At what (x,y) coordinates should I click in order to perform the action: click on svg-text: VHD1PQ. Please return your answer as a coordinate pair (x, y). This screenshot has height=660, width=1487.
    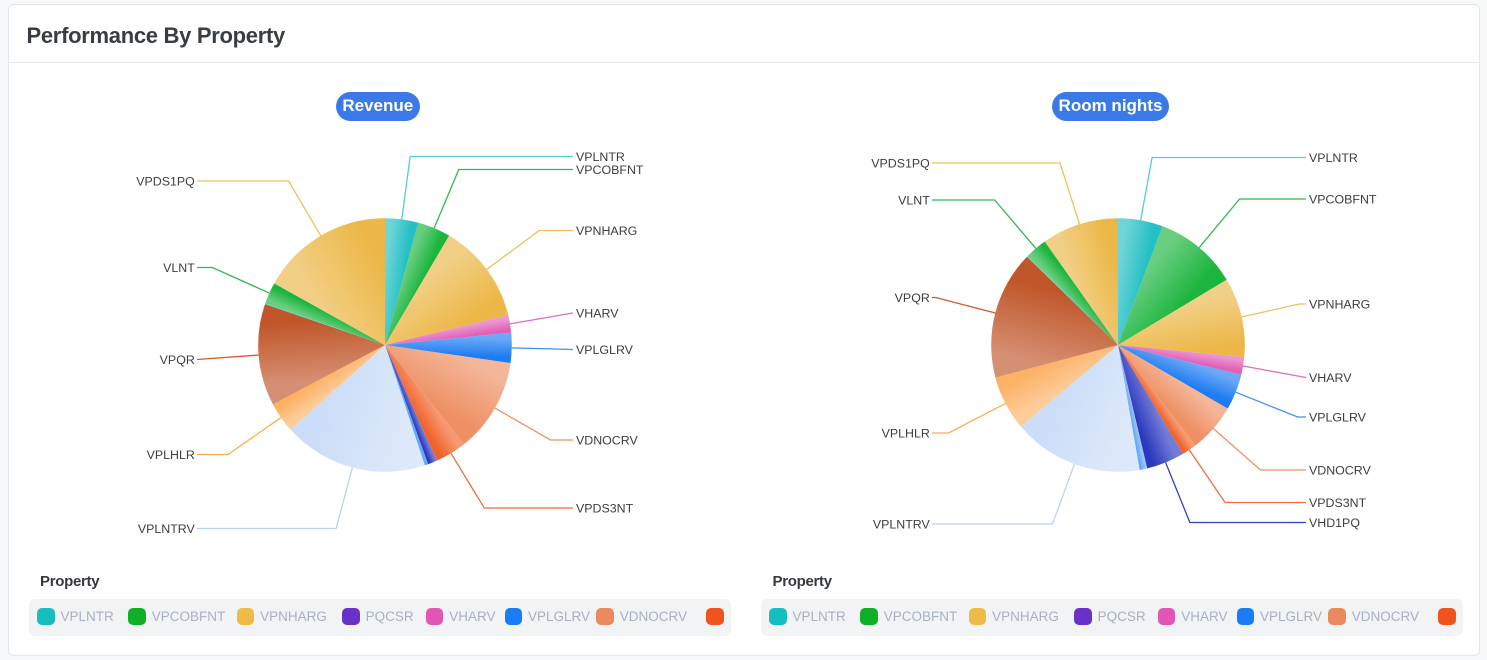
    Looking at the image, I should click on (1334, 523).